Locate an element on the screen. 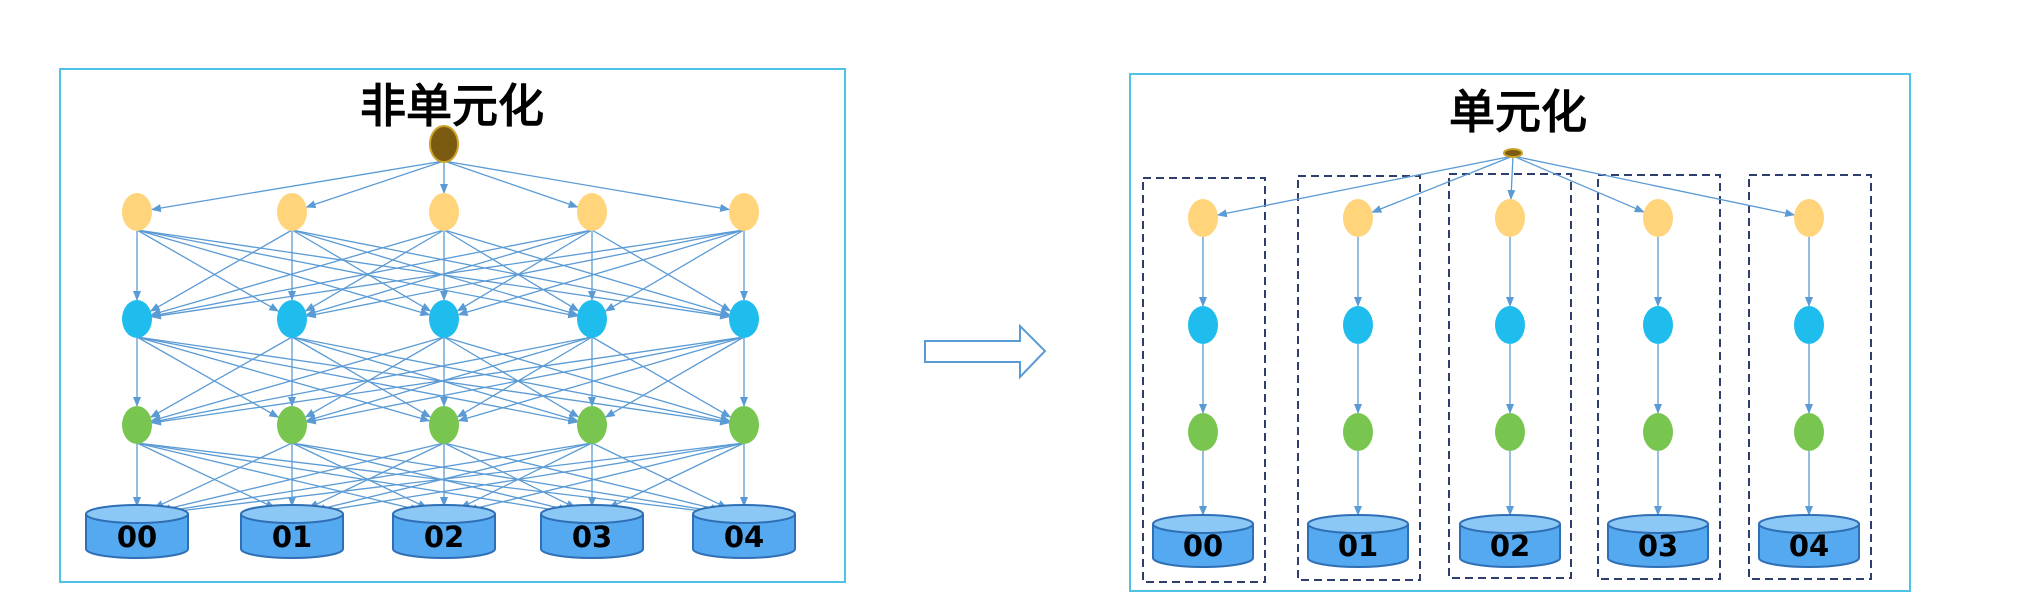 The height and width of the screenshot is (614, 2042). right-database-00: 00 is located at coordinates (1203, 541).